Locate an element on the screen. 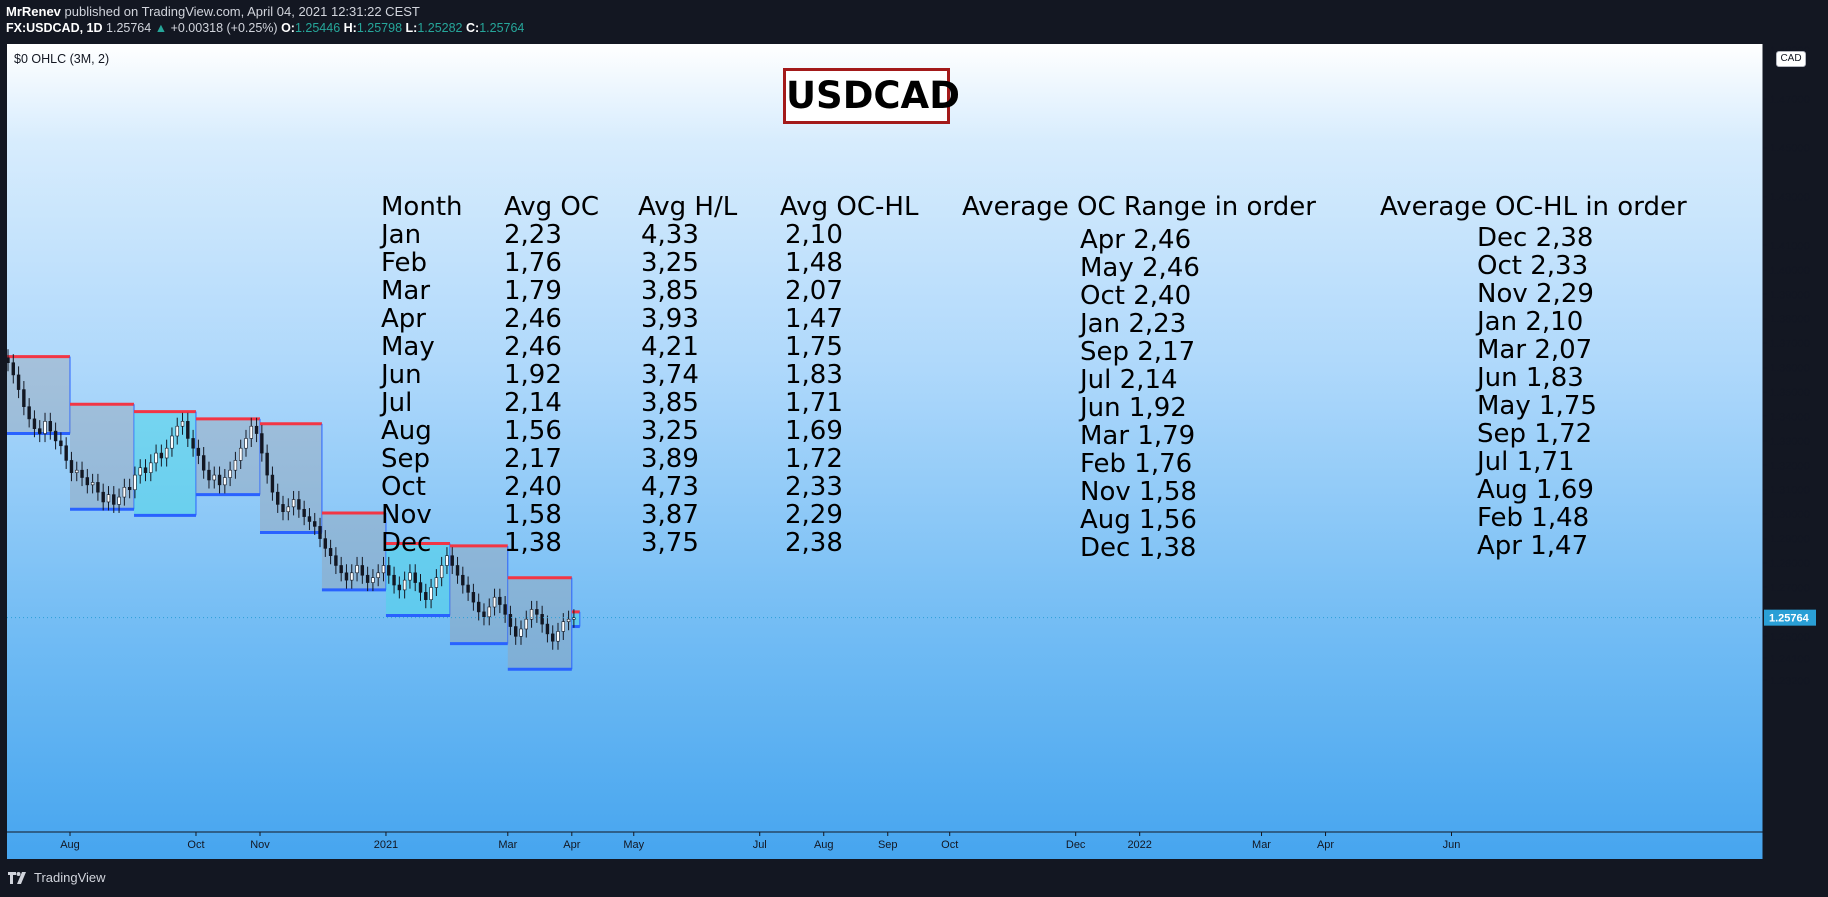 The height and width of the screenshot is (897, 1828). currency-badge: CAD is located at coordinates (1791, 59).